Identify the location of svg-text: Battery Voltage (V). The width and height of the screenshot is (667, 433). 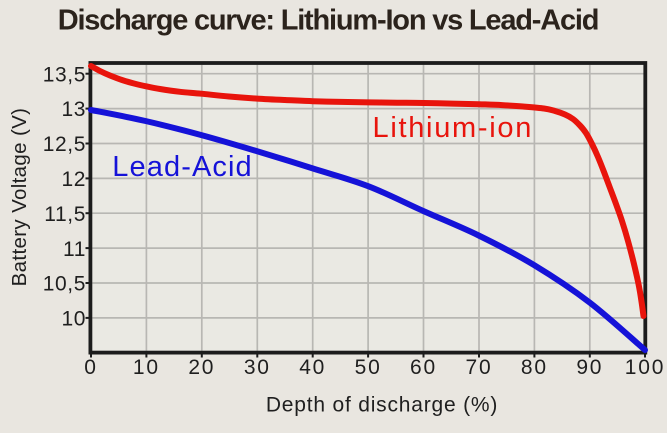
(19, 197).